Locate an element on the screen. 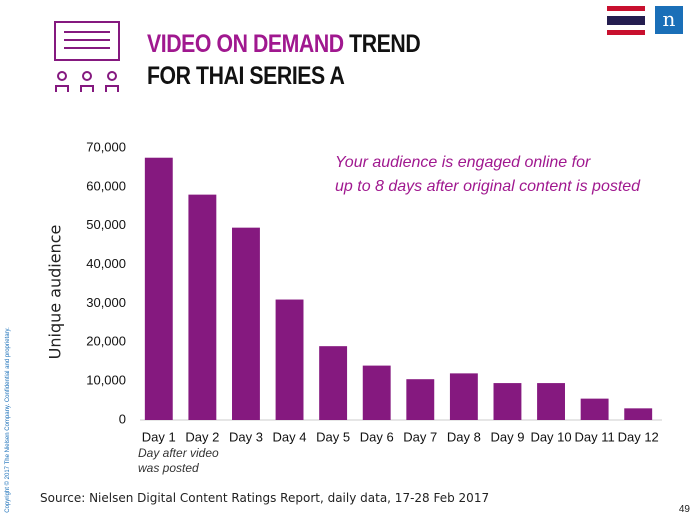 This screenshot has height=525, width=700. x-tick-label: Day 8 is located at coordinates (464, 436).